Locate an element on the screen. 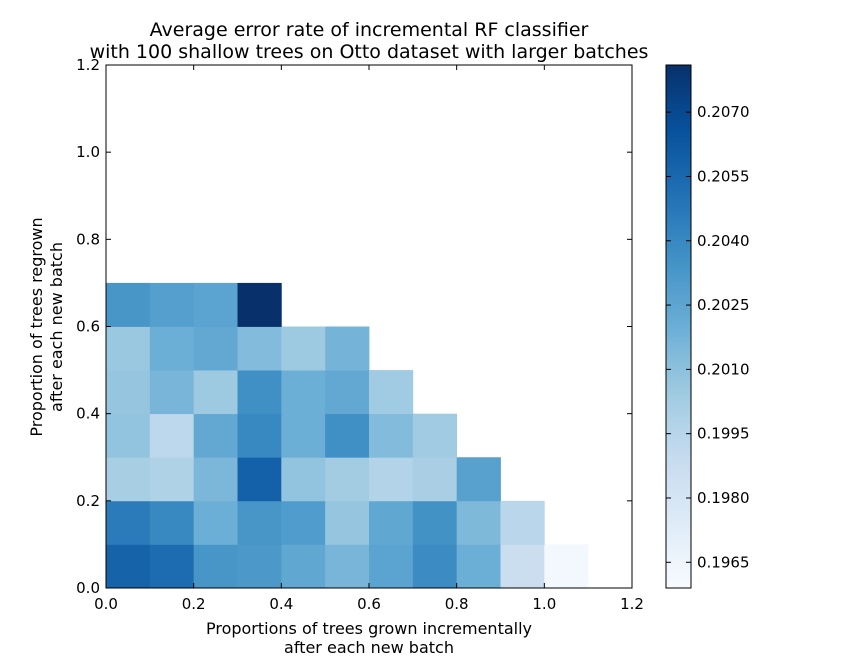 The width and height of the screenshot is (848, 657). heatmap-cell-r4-c5 is located at coordinates (347, 392).